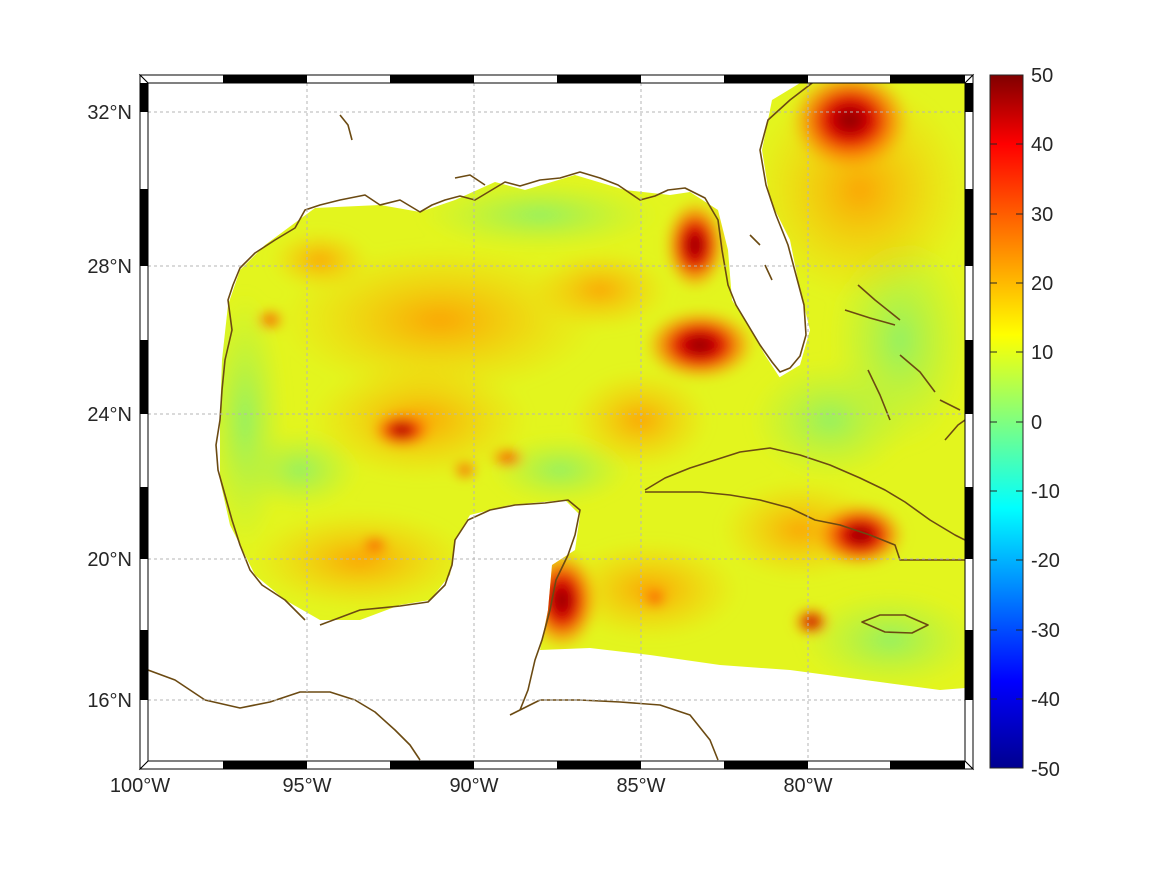 The width and height of the screenshot is (1167, 875). I want to click on colorbar: 50 40 30 20 10 0 -10 -20 -30 -40 -50, so click(1024, 423).